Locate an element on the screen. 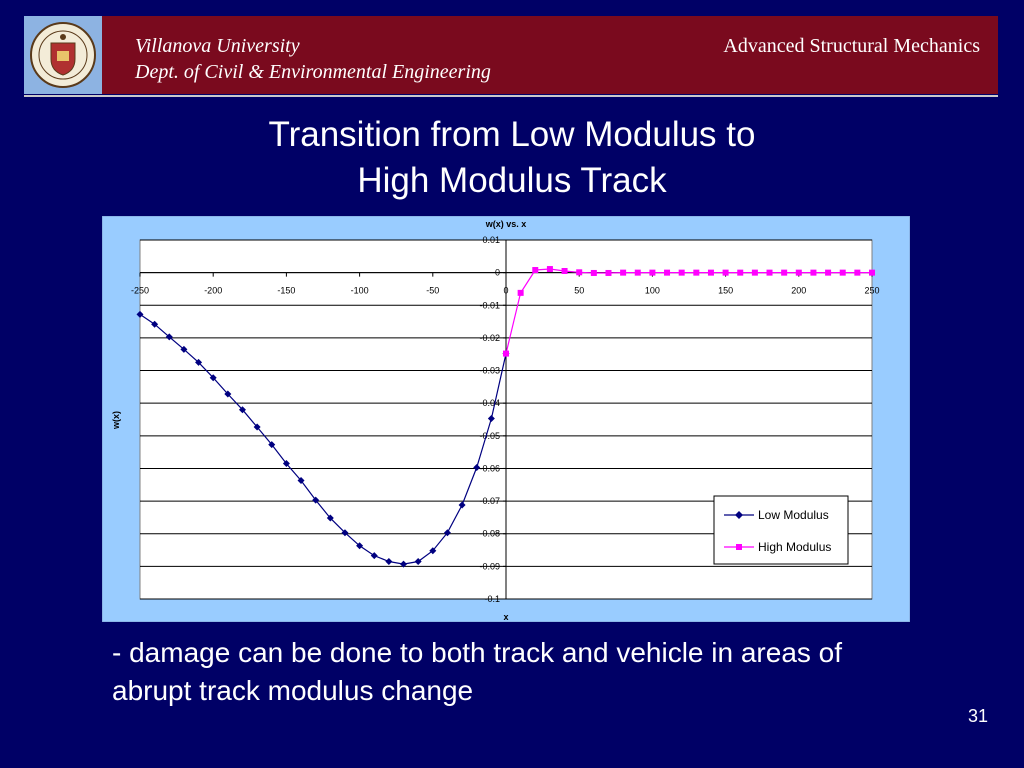  y-tick-label: -0.1 is located at coordinates (492, 599).